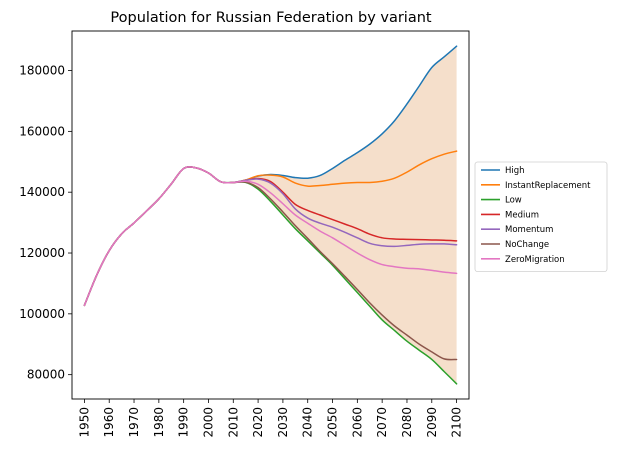 The image size is (618, 455). I want to click on y-tick-label: 80000, so click(46, 375).